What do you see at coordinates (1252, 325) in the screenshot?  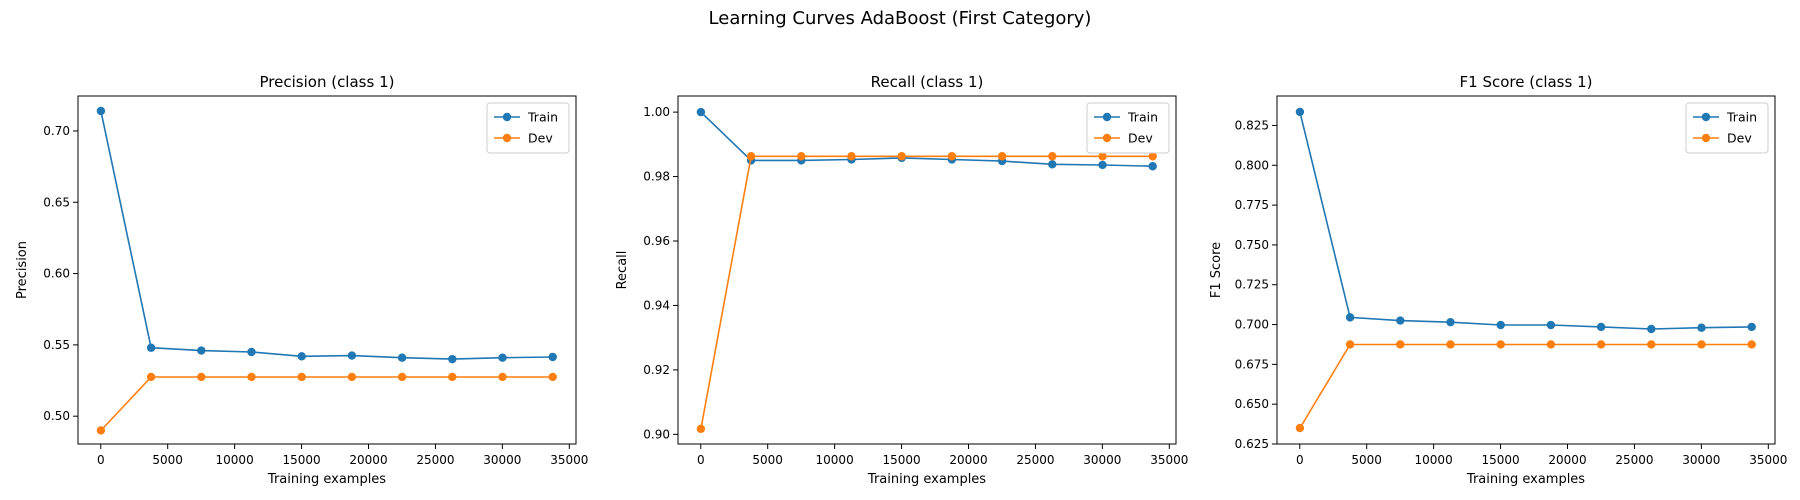 I see `y-tick-label: 0.700` at bounding box center [1252, 325].